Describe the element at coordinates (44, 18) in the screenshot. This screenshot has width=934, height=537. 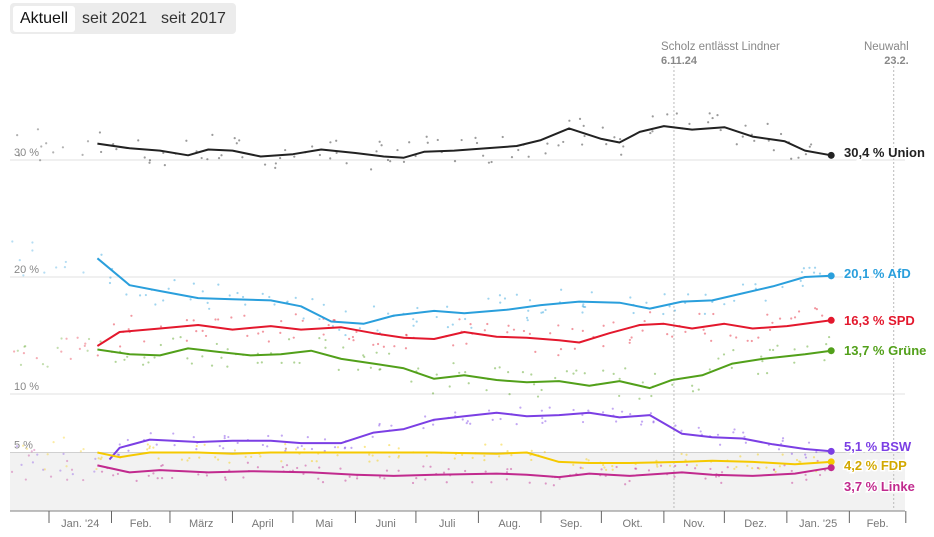
I see `tab-aktuell: Aktuell` at that location.